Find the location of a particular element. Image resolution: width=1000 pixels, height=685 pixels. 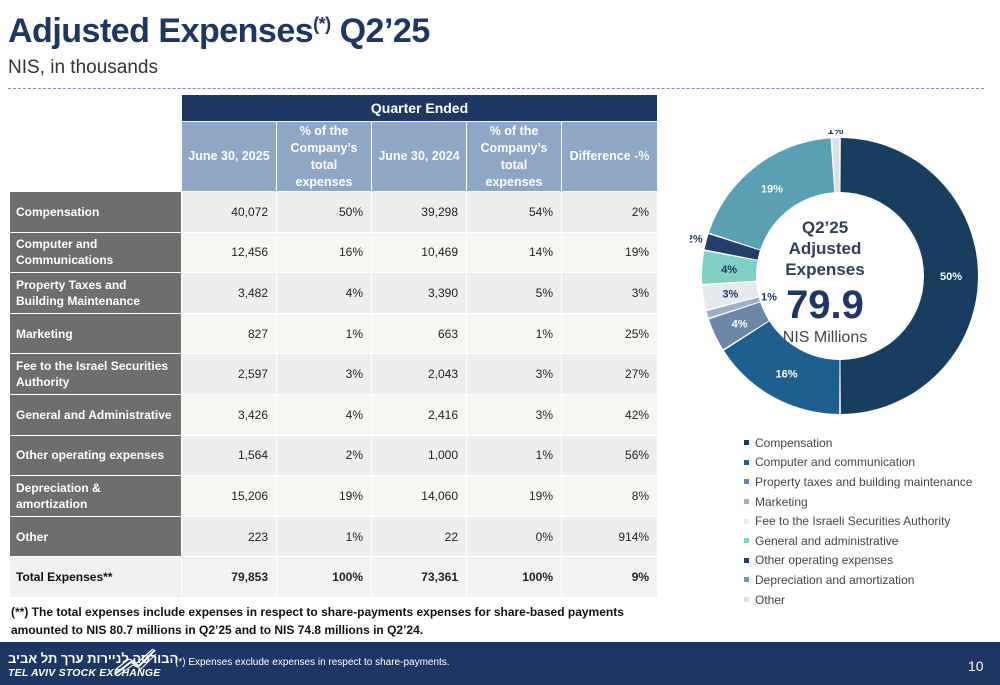

table-cell: 2,597 is located at coordinates (229, 374).